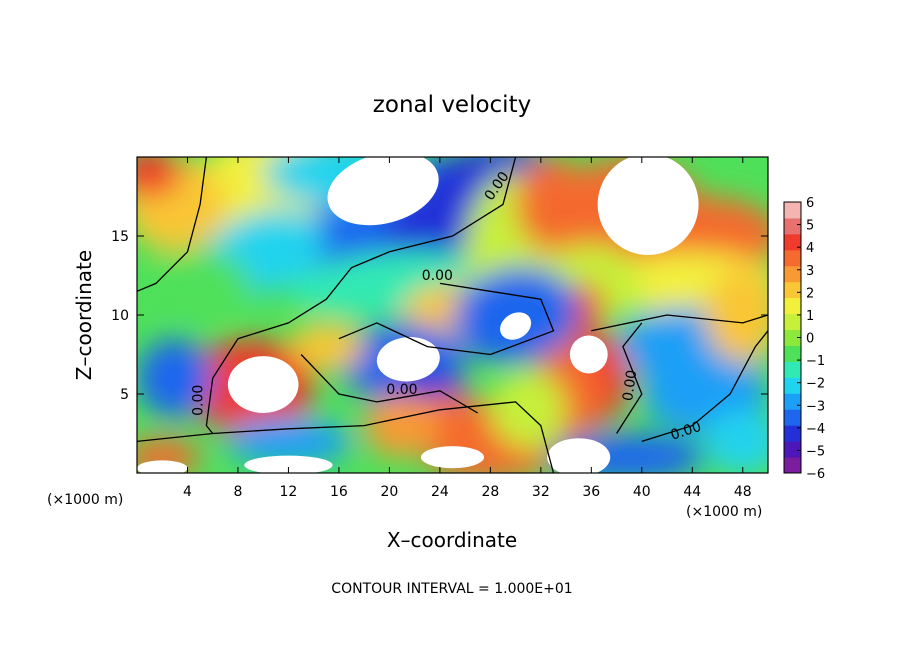  What do you see at coordinates (810, 248) in the screenshot?
I see `colorbar-tick-label: 4` at bounding box center [810, 248].